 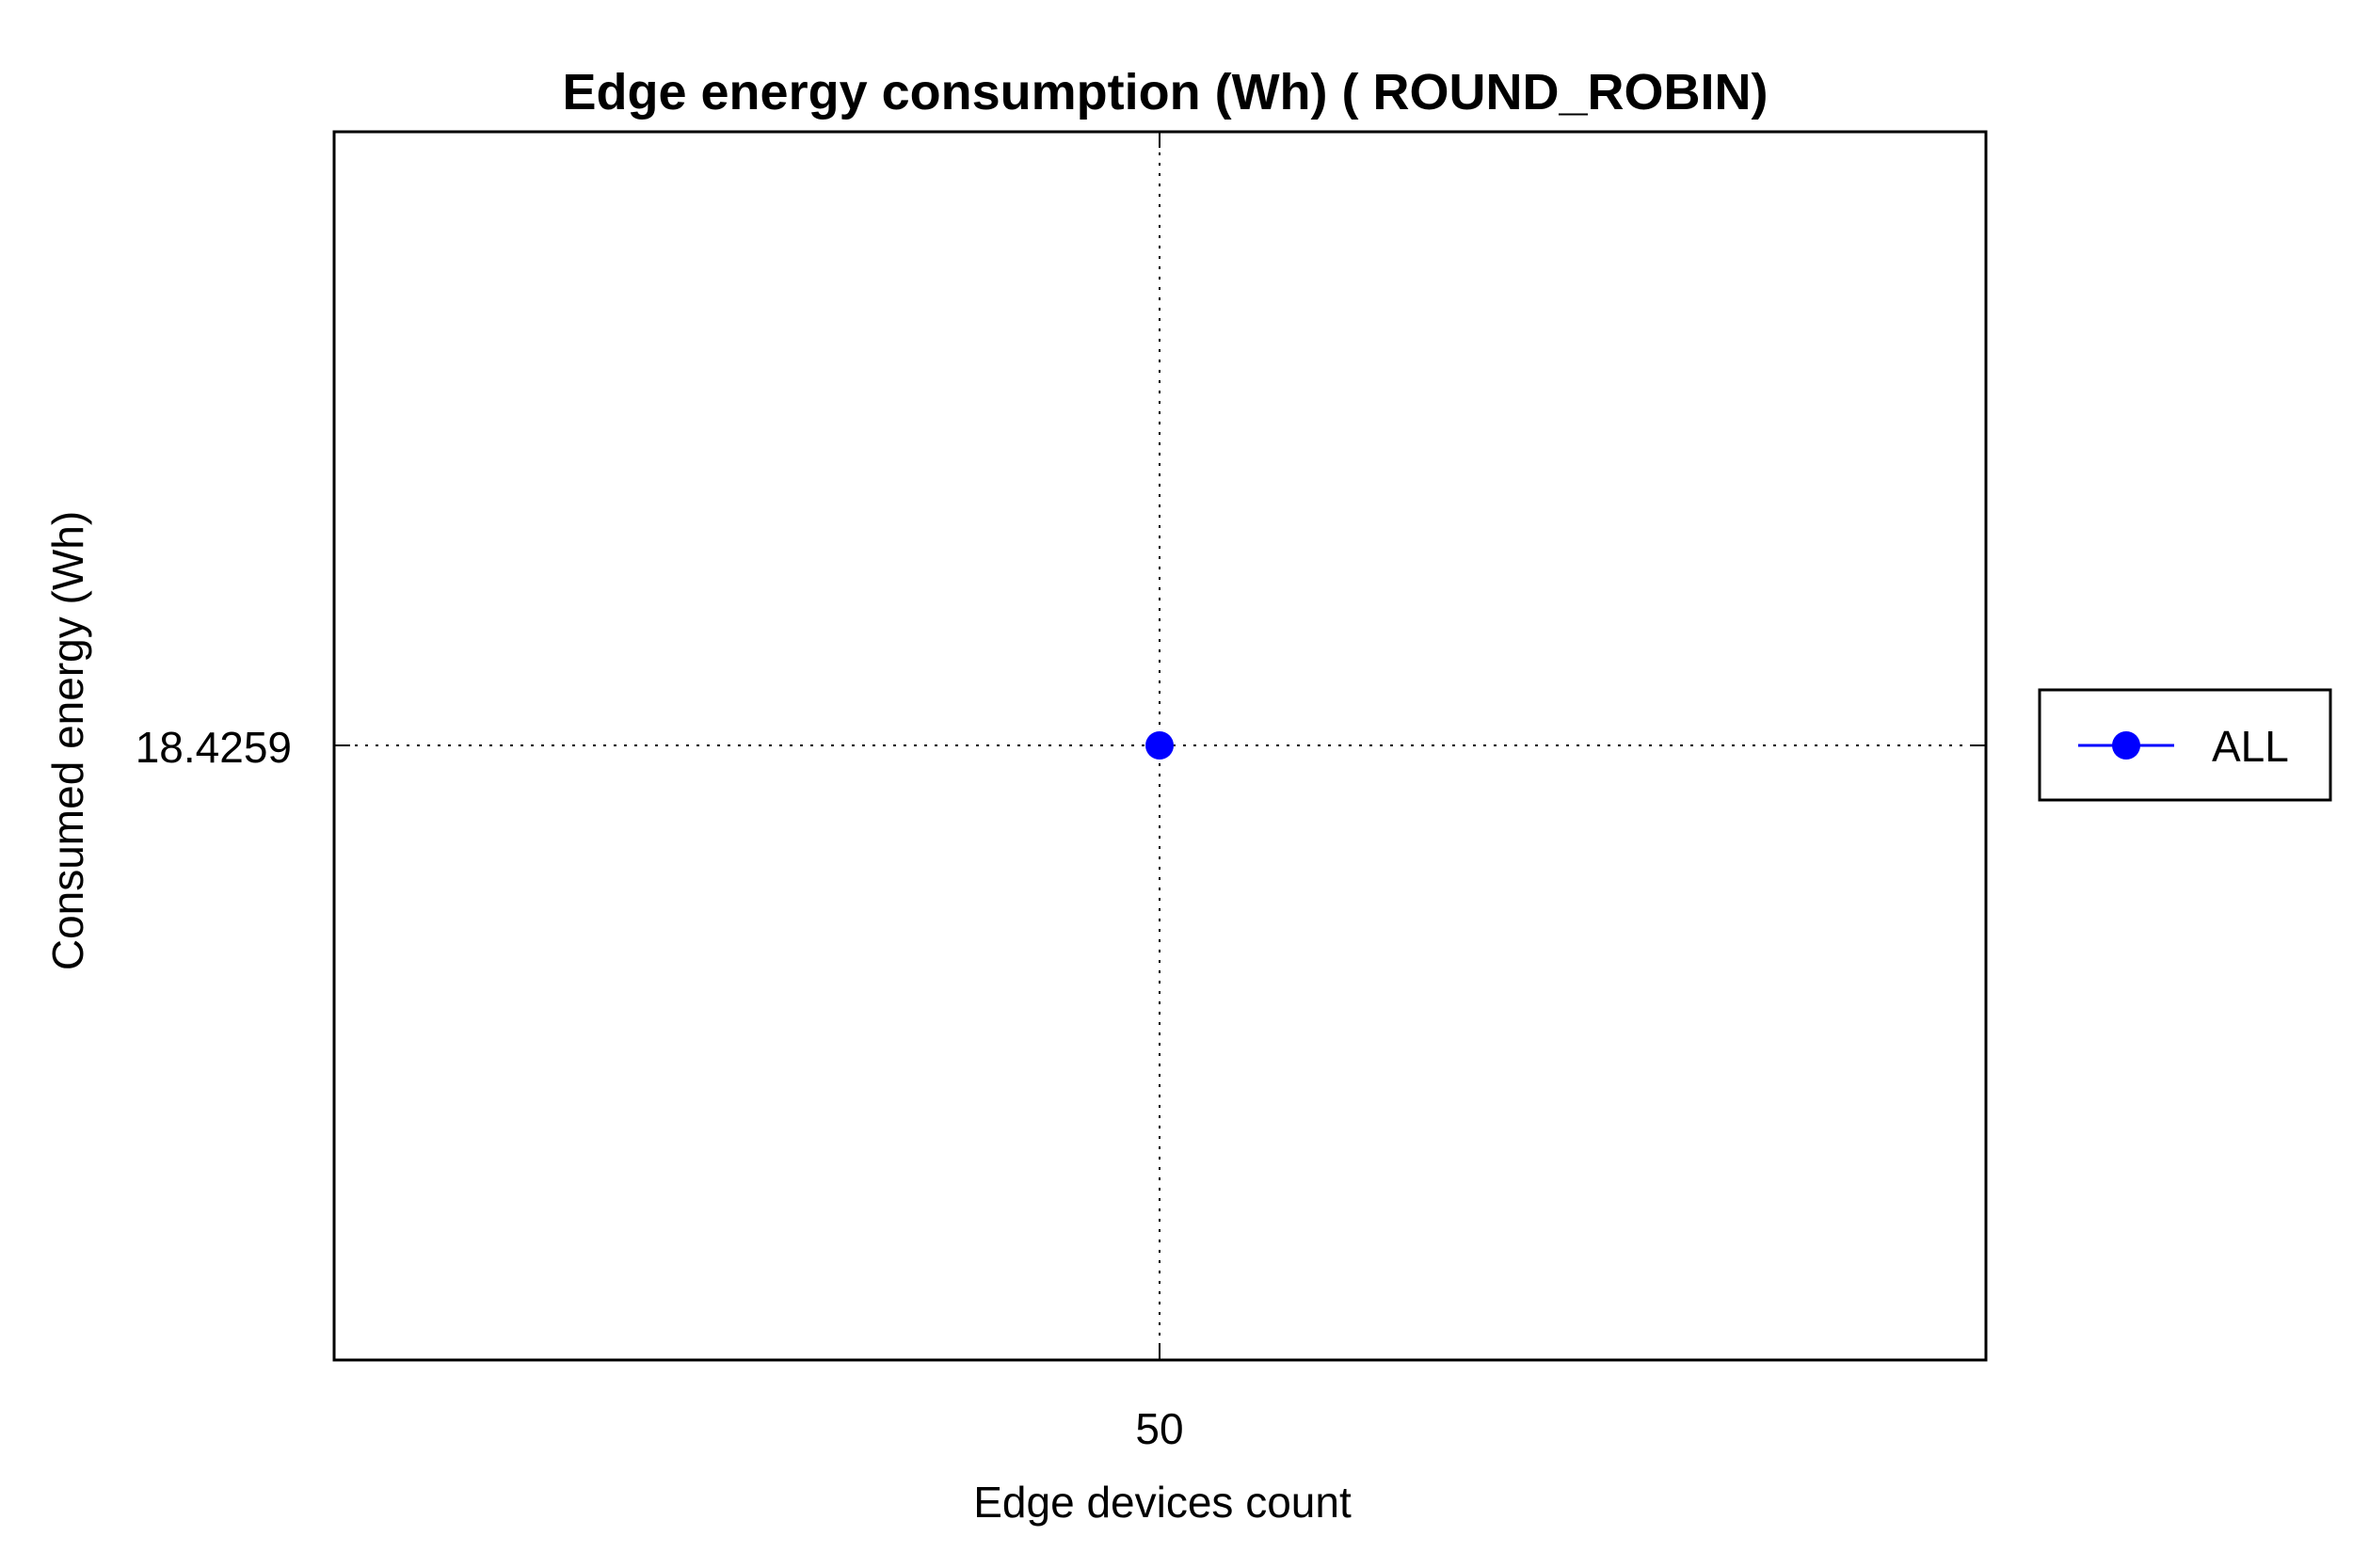 What do you see at coordinates (2126, 745) in the screenshot?
I see `legend-marker-all` at bounding box center [2126, 745].